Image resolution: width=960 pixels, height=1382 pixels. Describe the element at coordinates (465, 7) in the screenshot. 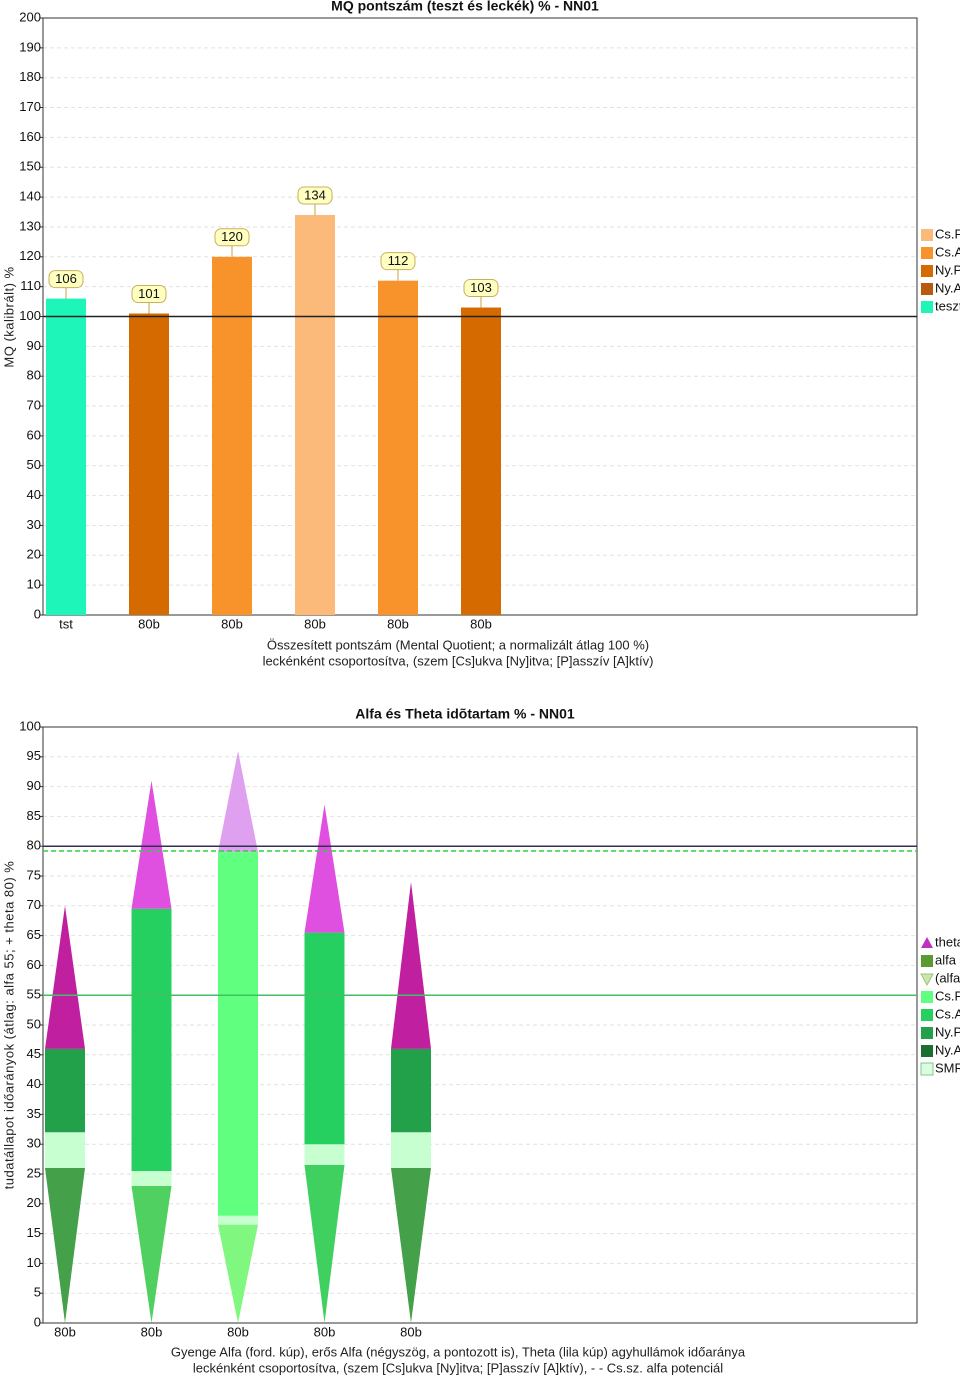

I see `chart-title: MQ pontszám (teszt és leckék) % - NN01` at that location.